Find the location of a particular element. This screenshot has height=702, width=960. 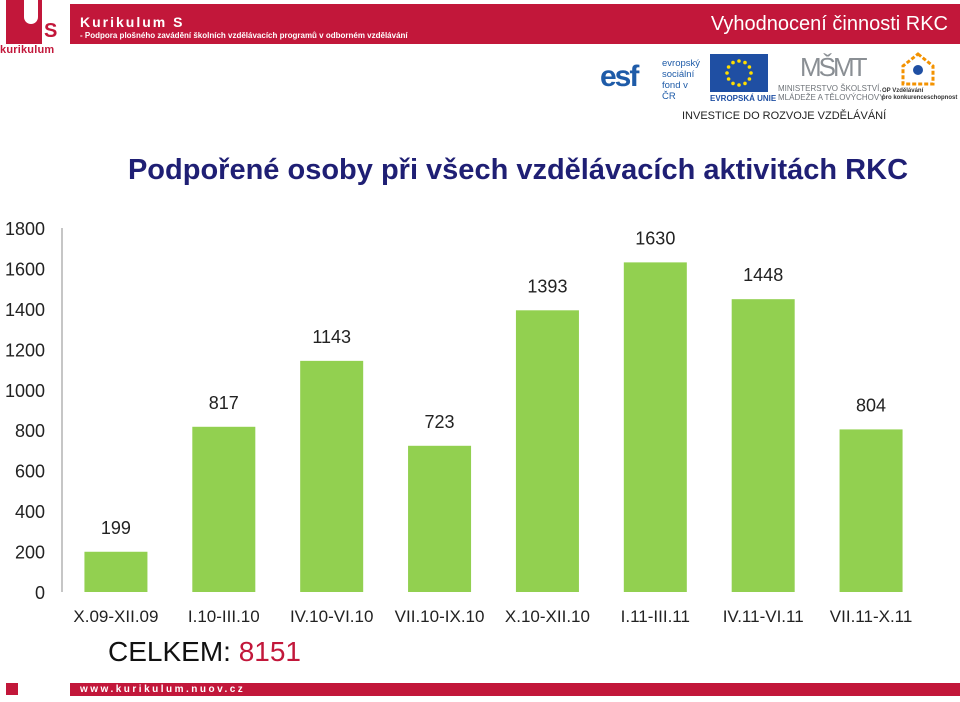

bar-data-label: 1143 is located at coordinates (331, 337).